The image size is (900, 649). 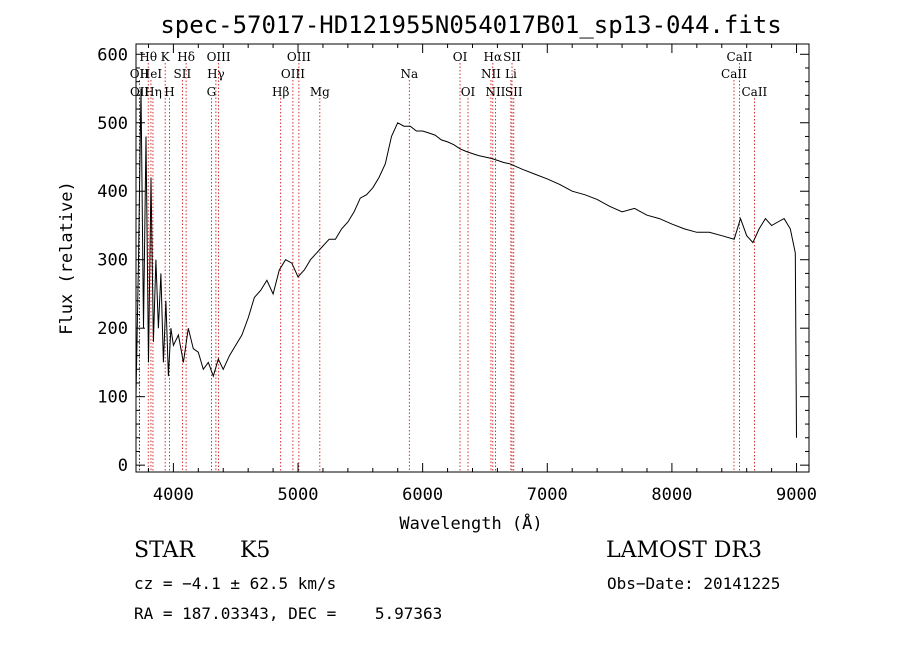 I want to click on y-tick-label: 400, so click(x=112, y=192).